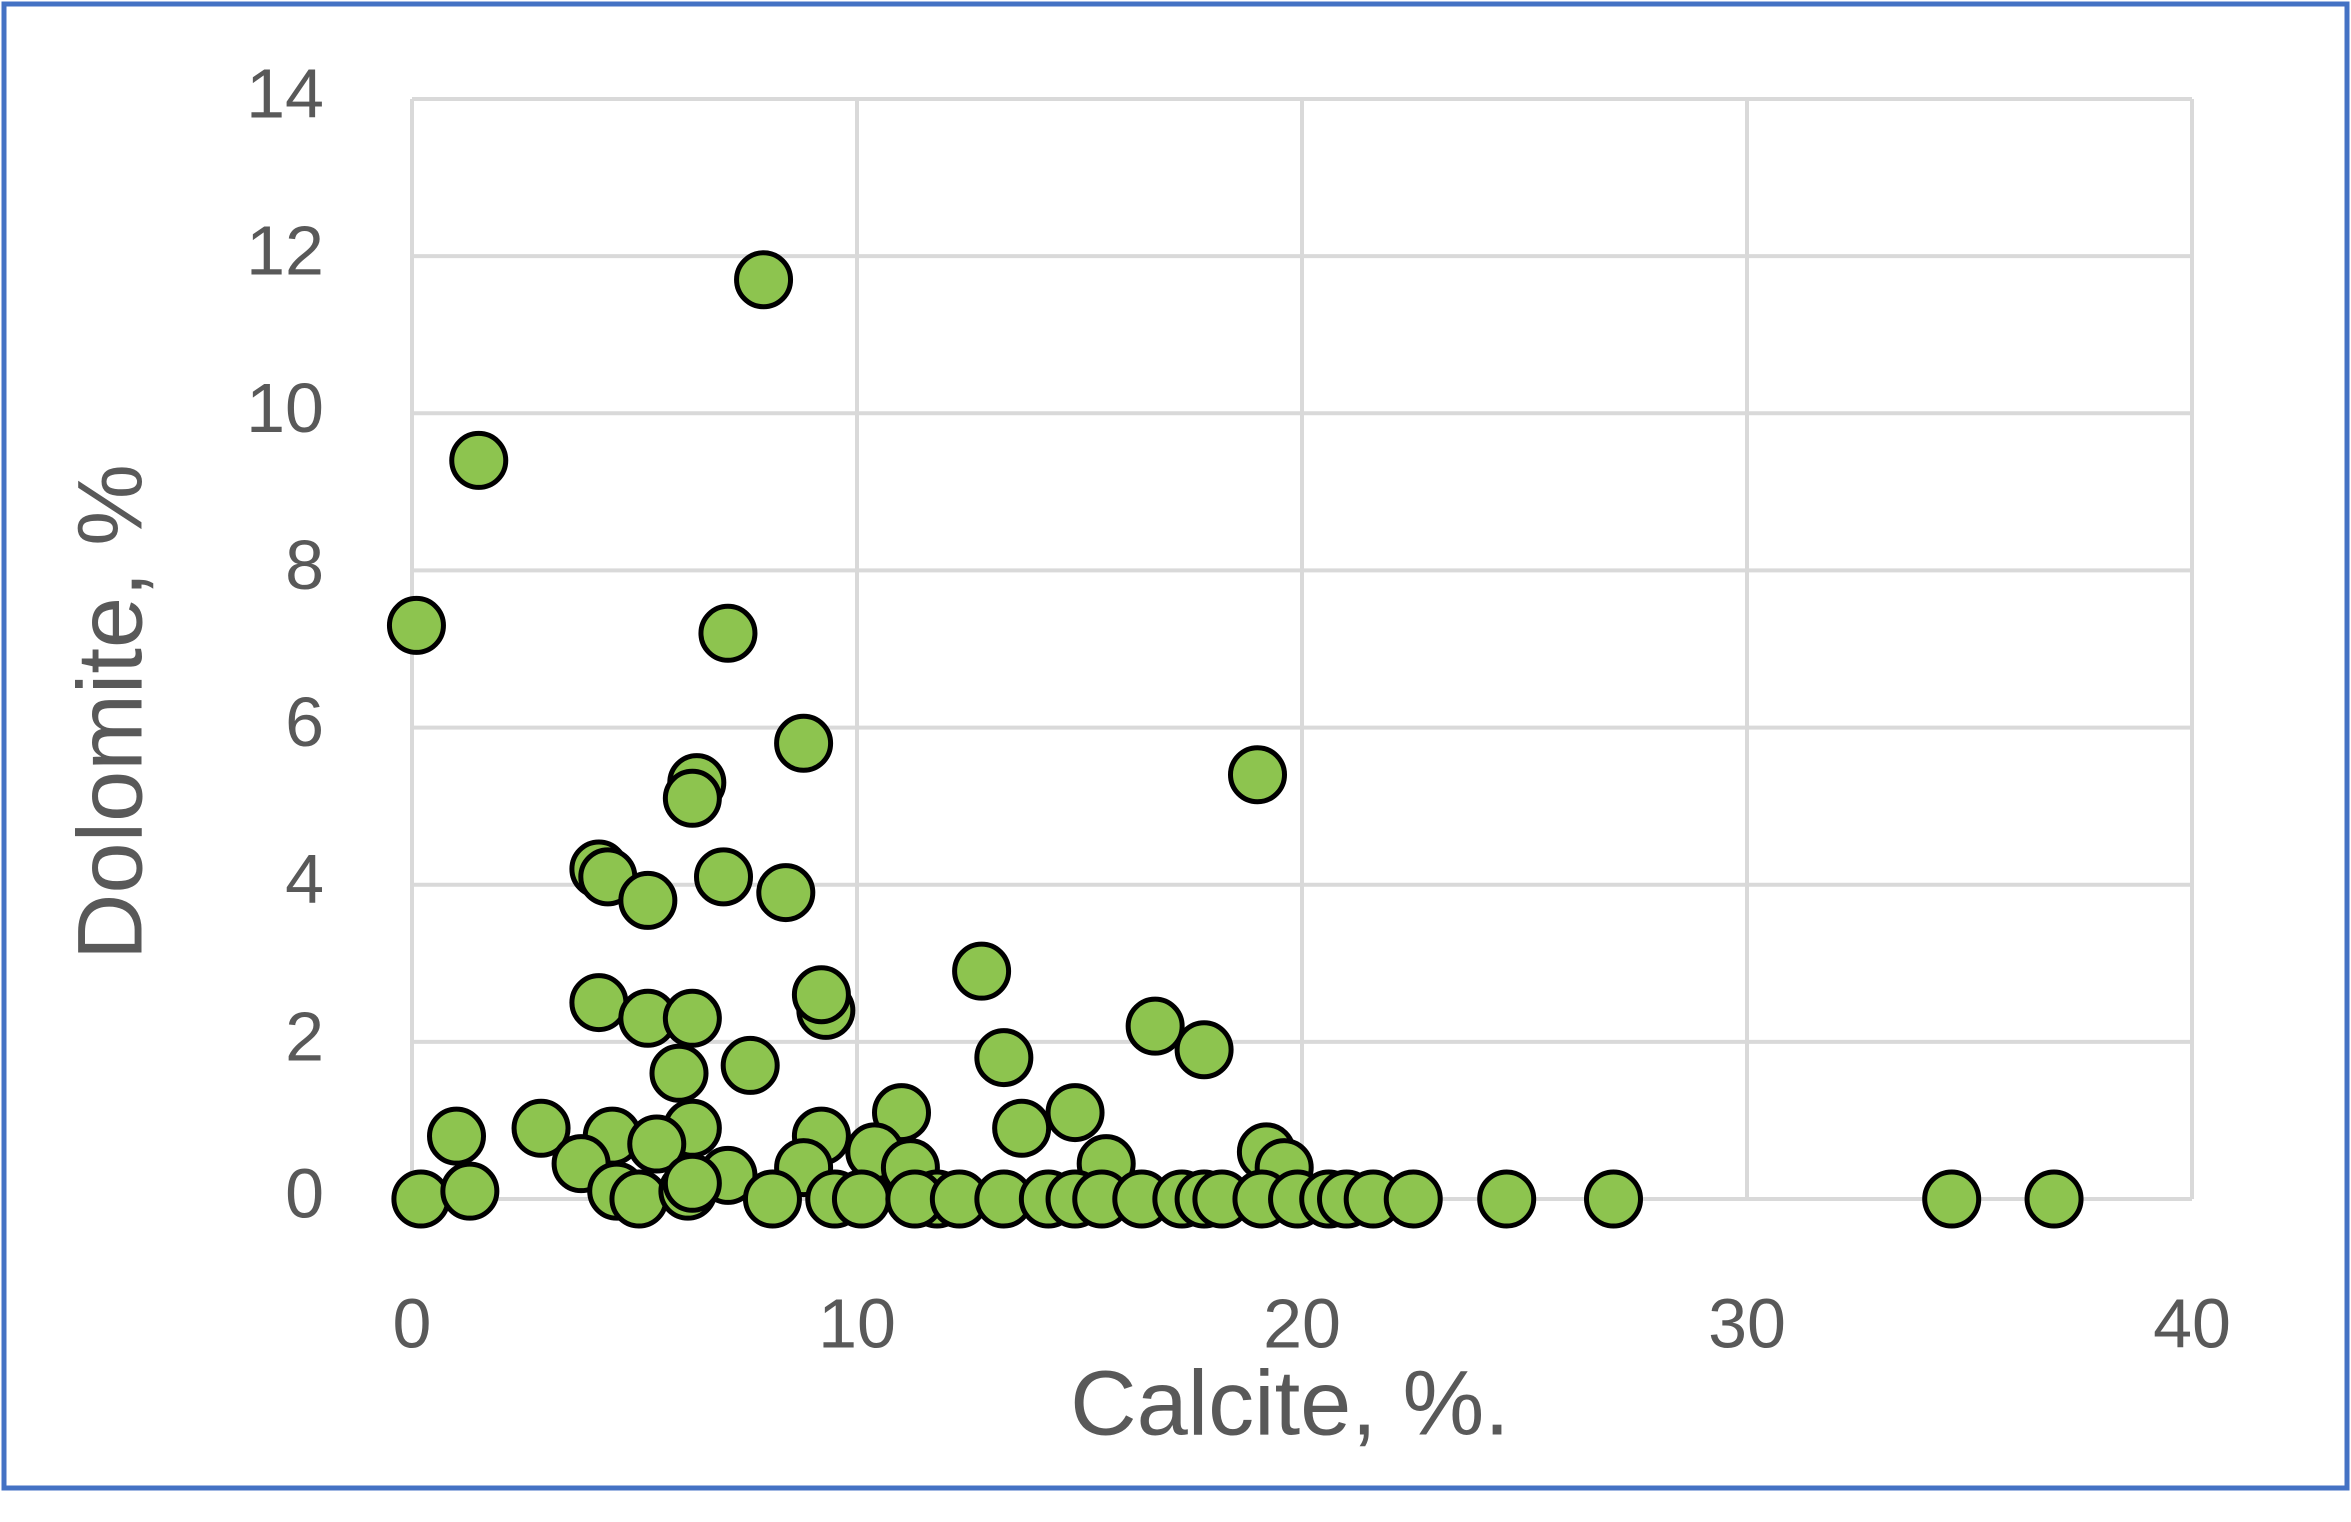 Image resolution: width=2351 pixels, height=1522 pixels. I want to click on y-tick-label: 2, so click(304, 1036).